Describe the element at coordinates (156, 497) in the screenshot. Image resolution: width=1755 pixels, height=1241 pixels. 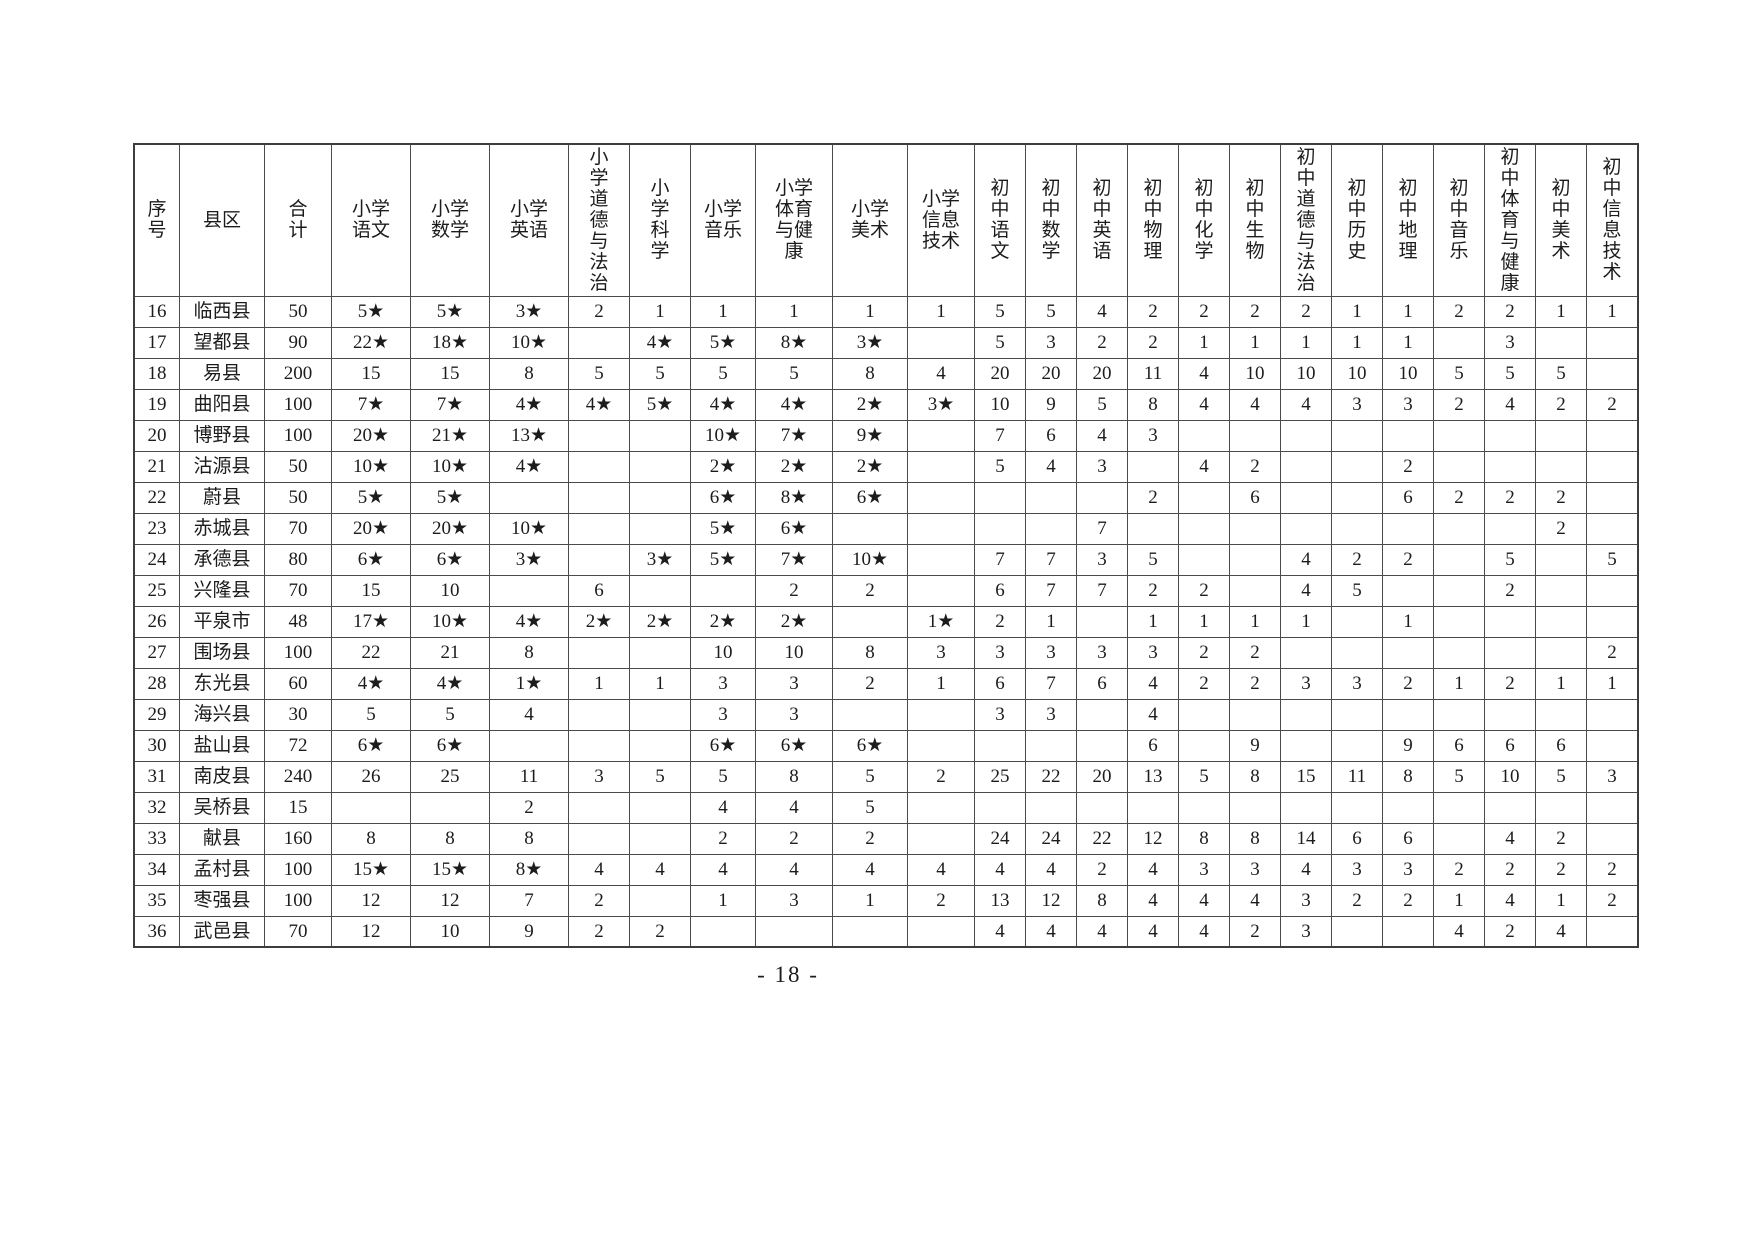
I see `serial-cell: 22` at that location.